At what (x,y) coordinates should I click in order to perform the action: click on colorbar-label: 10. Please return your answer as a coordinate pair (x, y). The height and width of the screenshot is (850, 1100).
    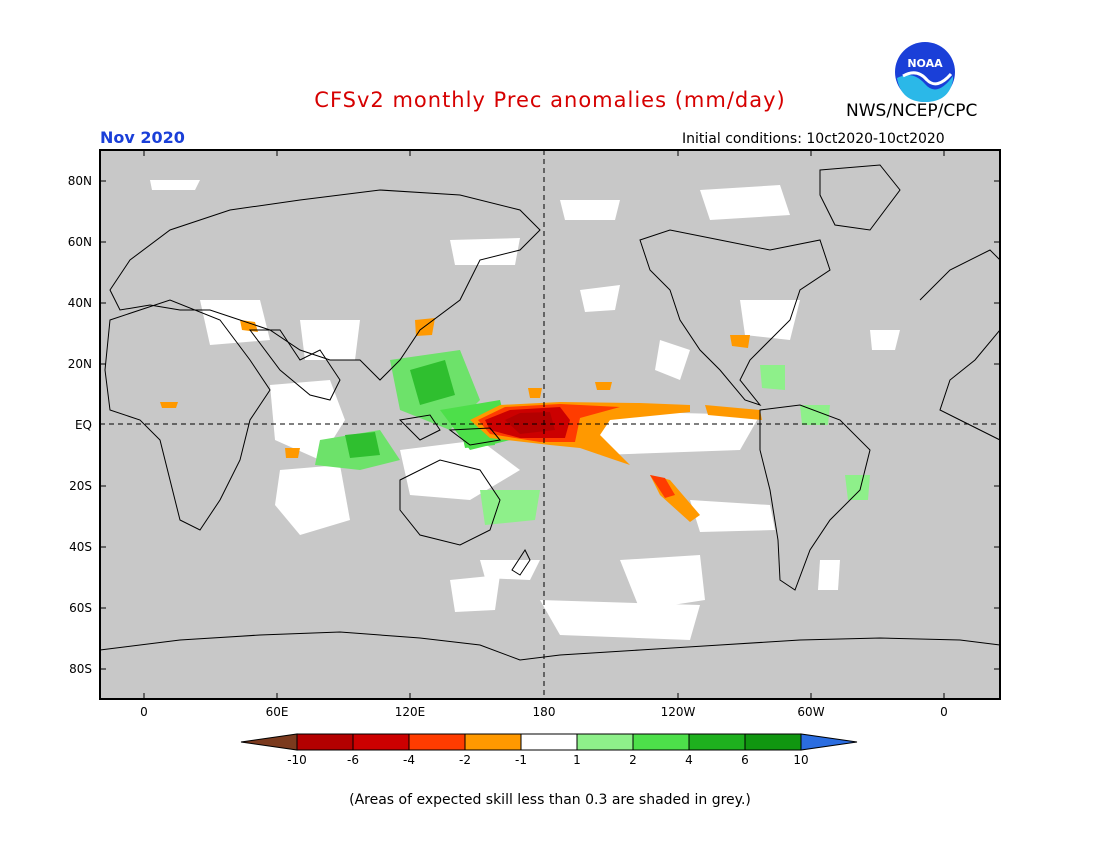
    Looking at the image, I should click on (800, 760).